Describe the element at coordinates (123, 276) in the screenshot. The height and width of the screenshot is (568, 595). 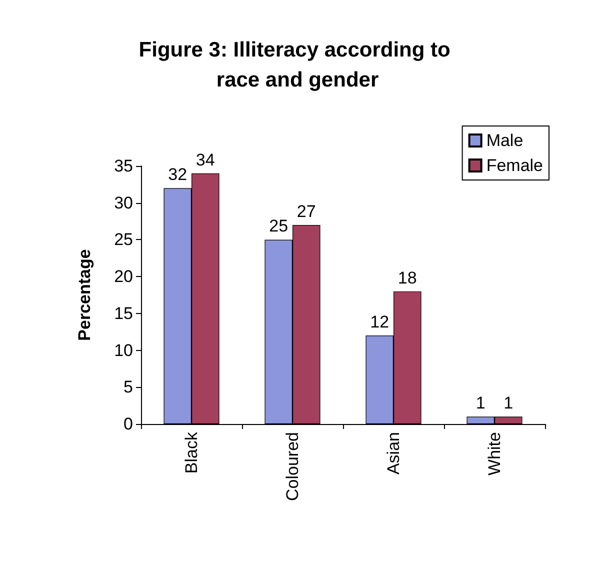
I see `y-tick-label: 20` at that location.